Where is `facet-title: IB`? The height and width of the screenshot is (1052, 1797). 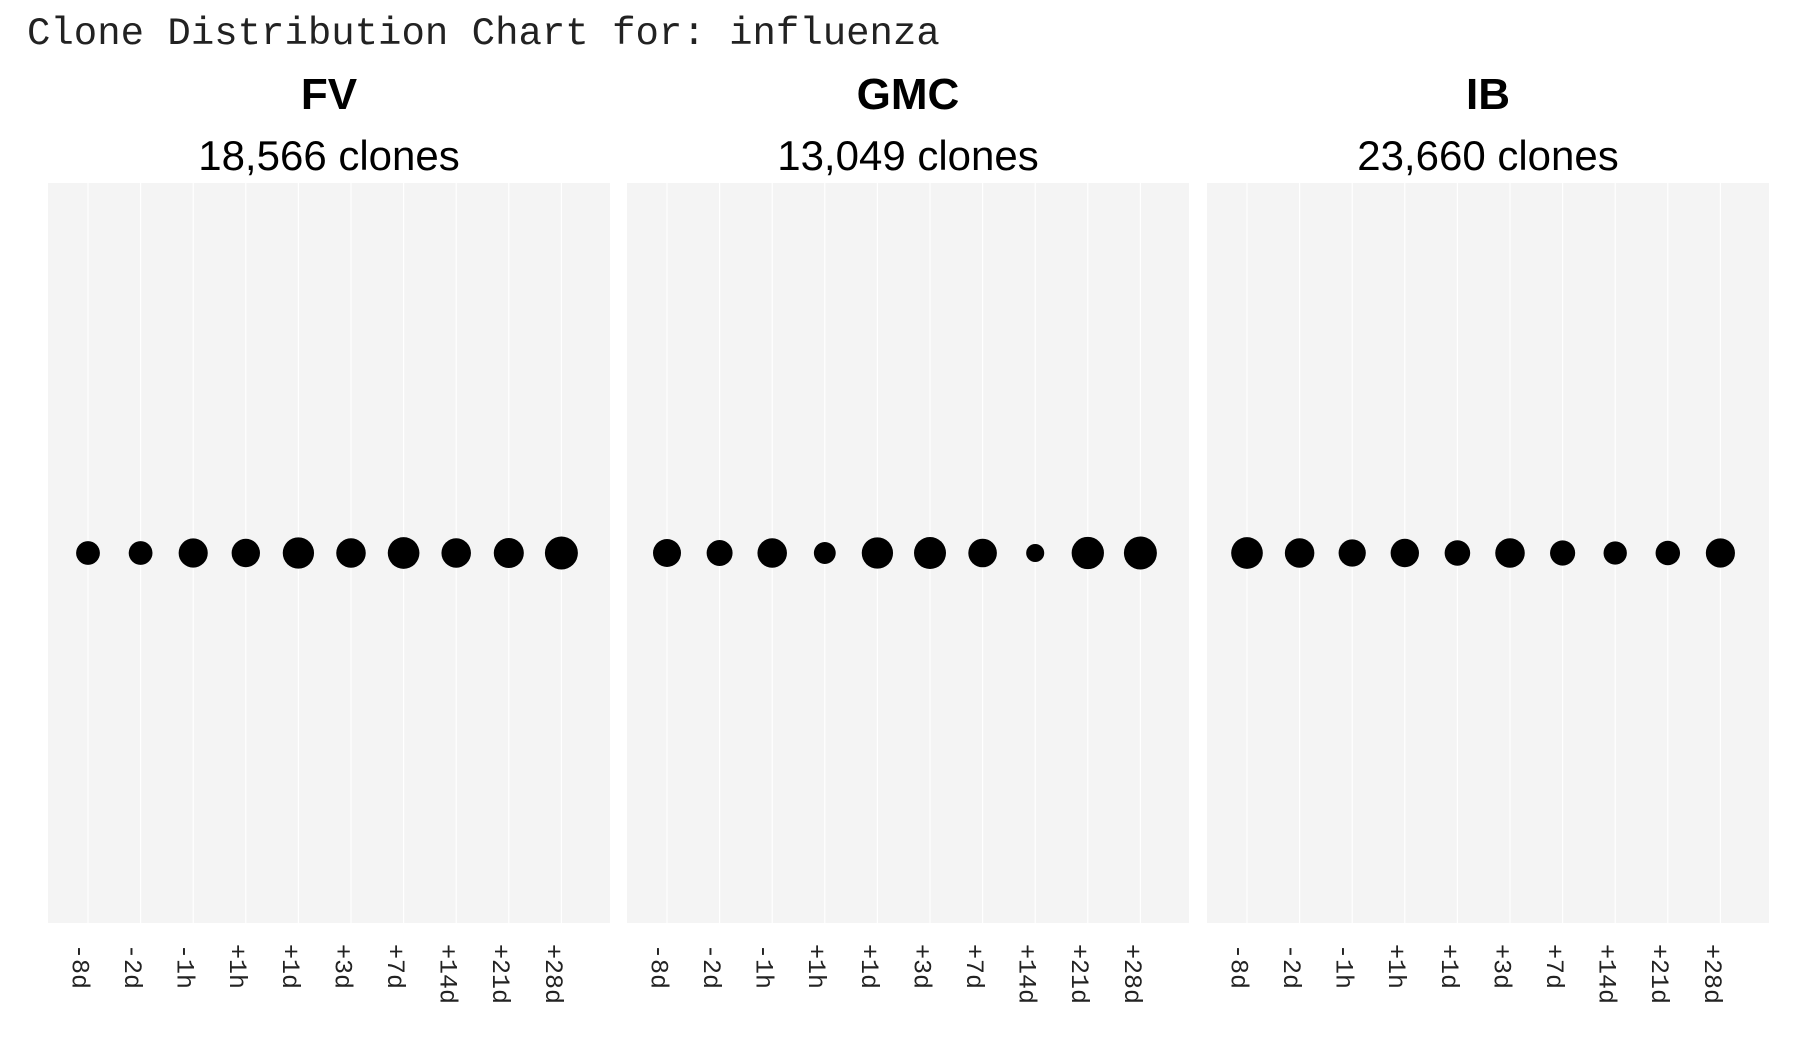
facet-title: IB is located at coordinates (1488, 94).